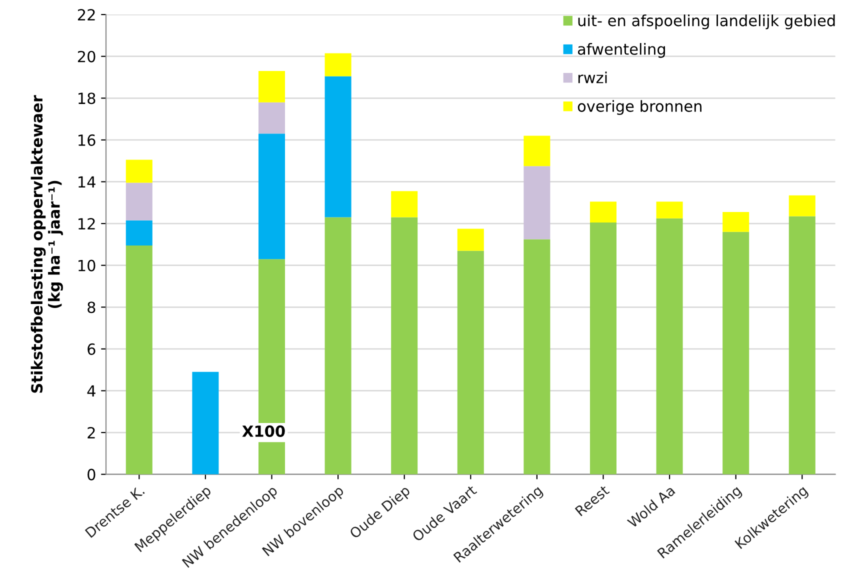 The image size is (848, 582). Describe the element at coordinates (87, 56) in the screenshot. I see `y-tick-label: 20` at that location.